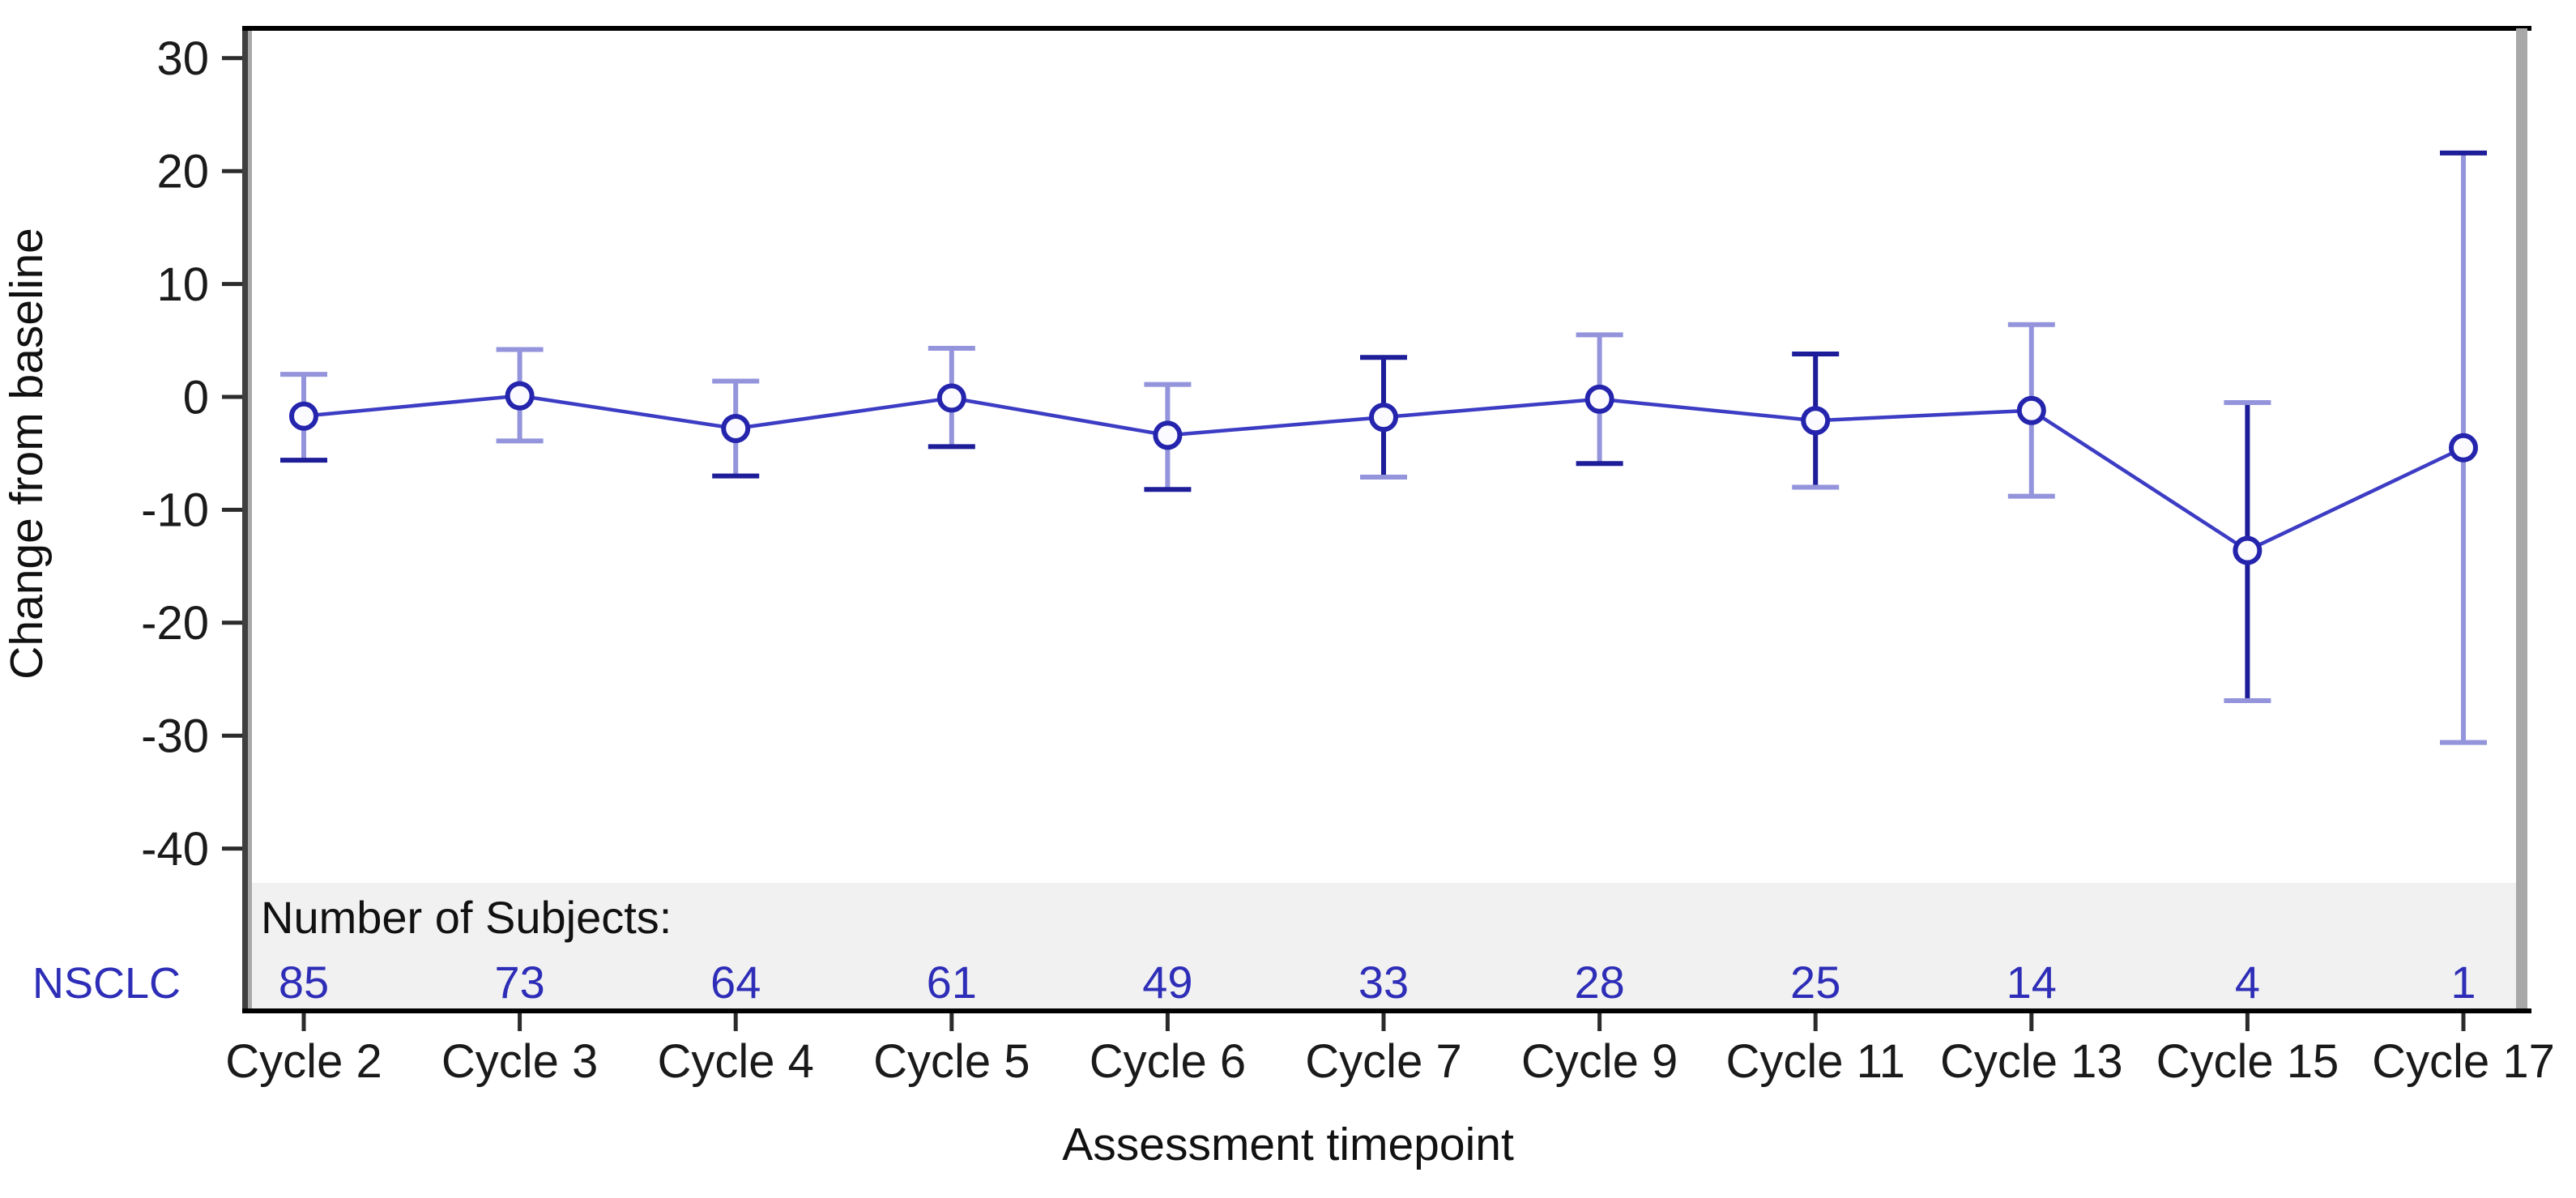 Image resolution: width=2576 pixels, height=1198 pixels. What do you see at coordinates (735, 1061) in the screenshot?
I see `x-tick-label: Cycle 4` at bounding box center [735, 1061].